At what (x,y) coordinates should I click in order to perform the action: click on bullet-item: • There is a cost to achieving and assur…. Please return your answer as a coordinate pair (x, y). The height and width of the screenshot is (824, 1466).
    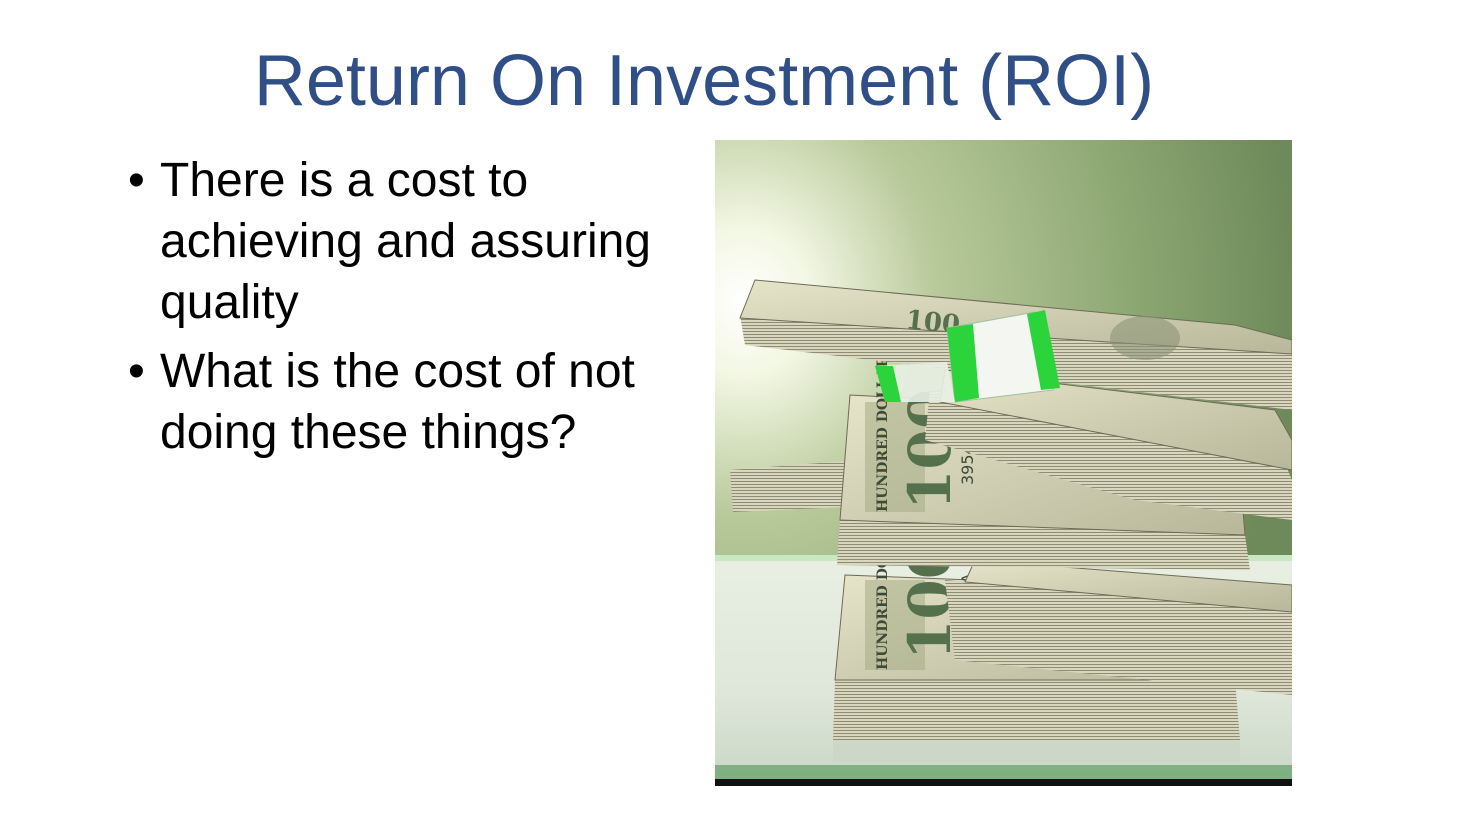
    Looking at the image, I should click on (414, 241).